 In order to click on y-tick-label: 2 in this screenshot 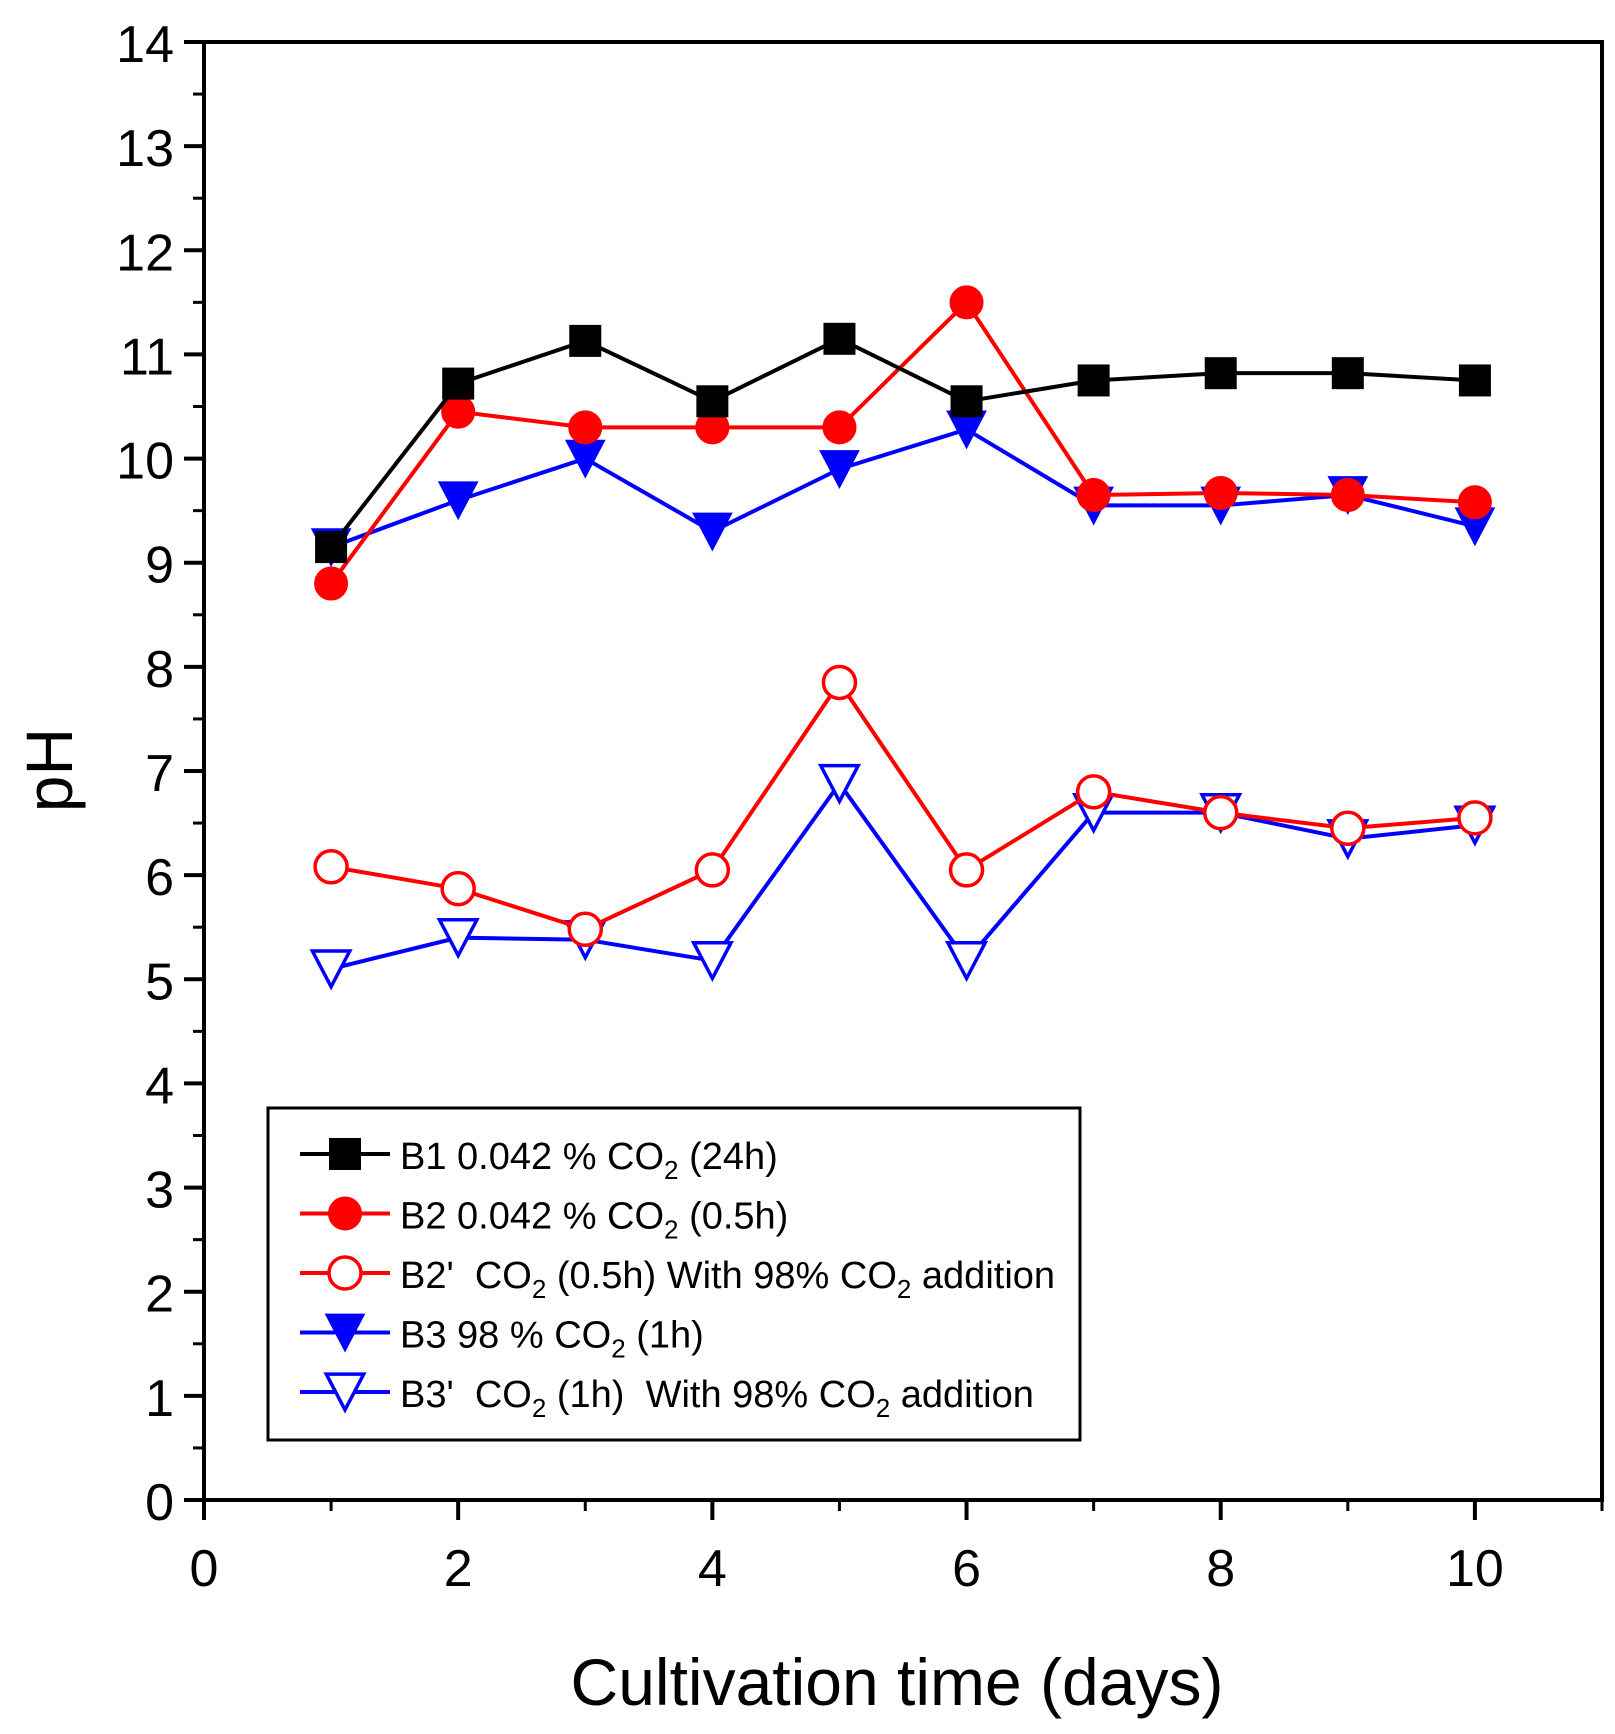, I will do `click(159, 1295)`.